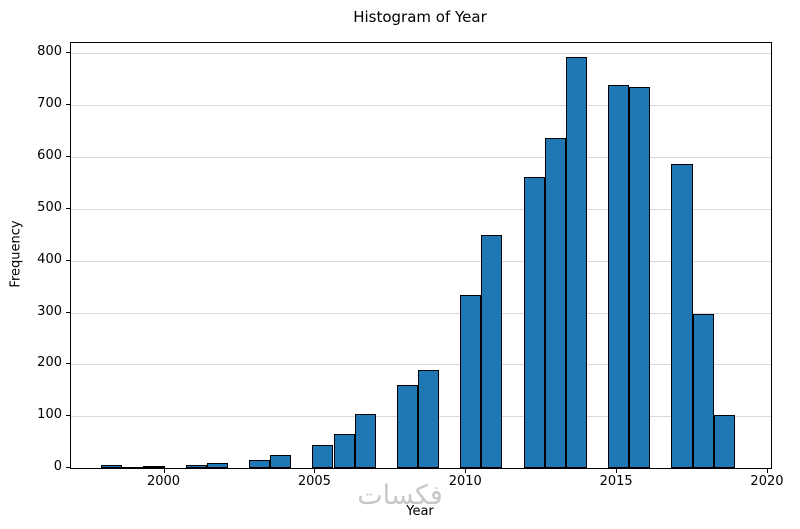 Image resolution: width=800 pixels, height=529 pixels. Describe the element at coordinates (49, 259) in the screenshot. I see `y-tick-label: 400` at that location.